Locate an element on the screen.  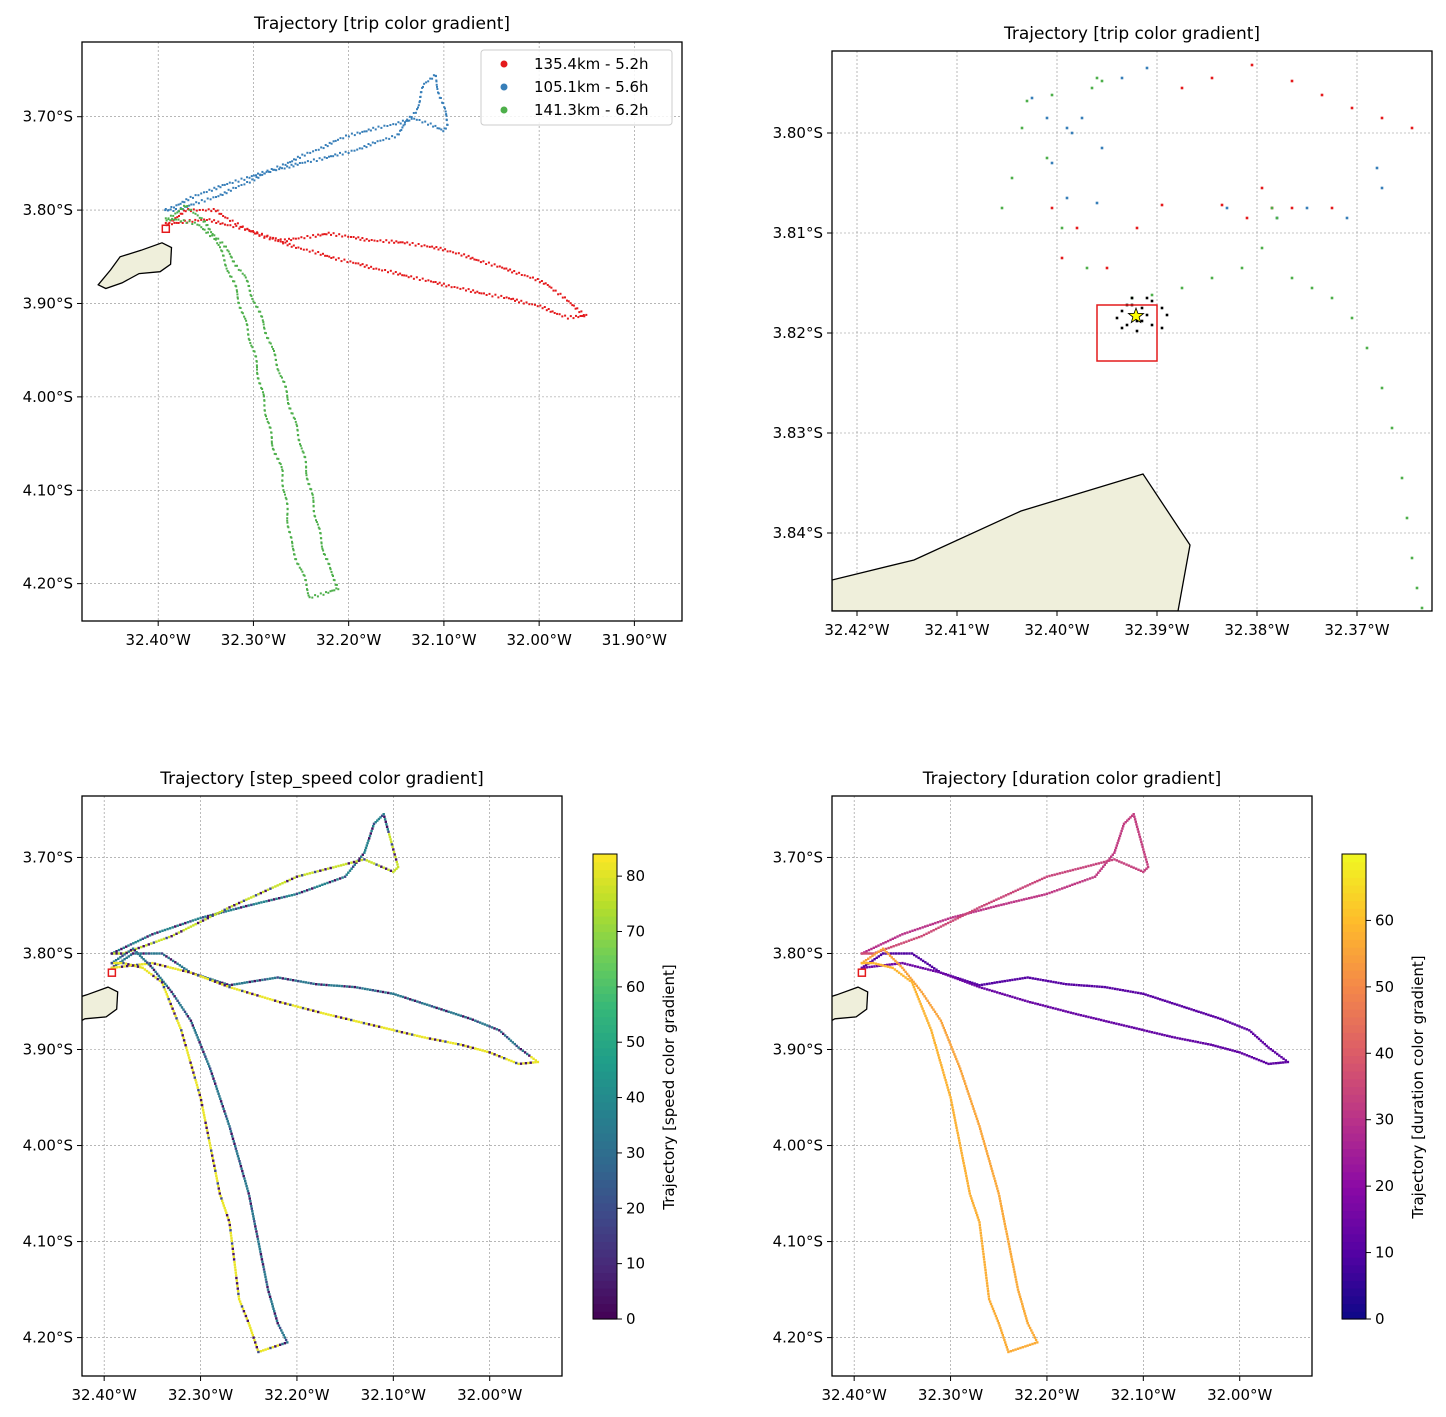
colorbar-tick-label: 30 is located at coordinates (635, 1153).